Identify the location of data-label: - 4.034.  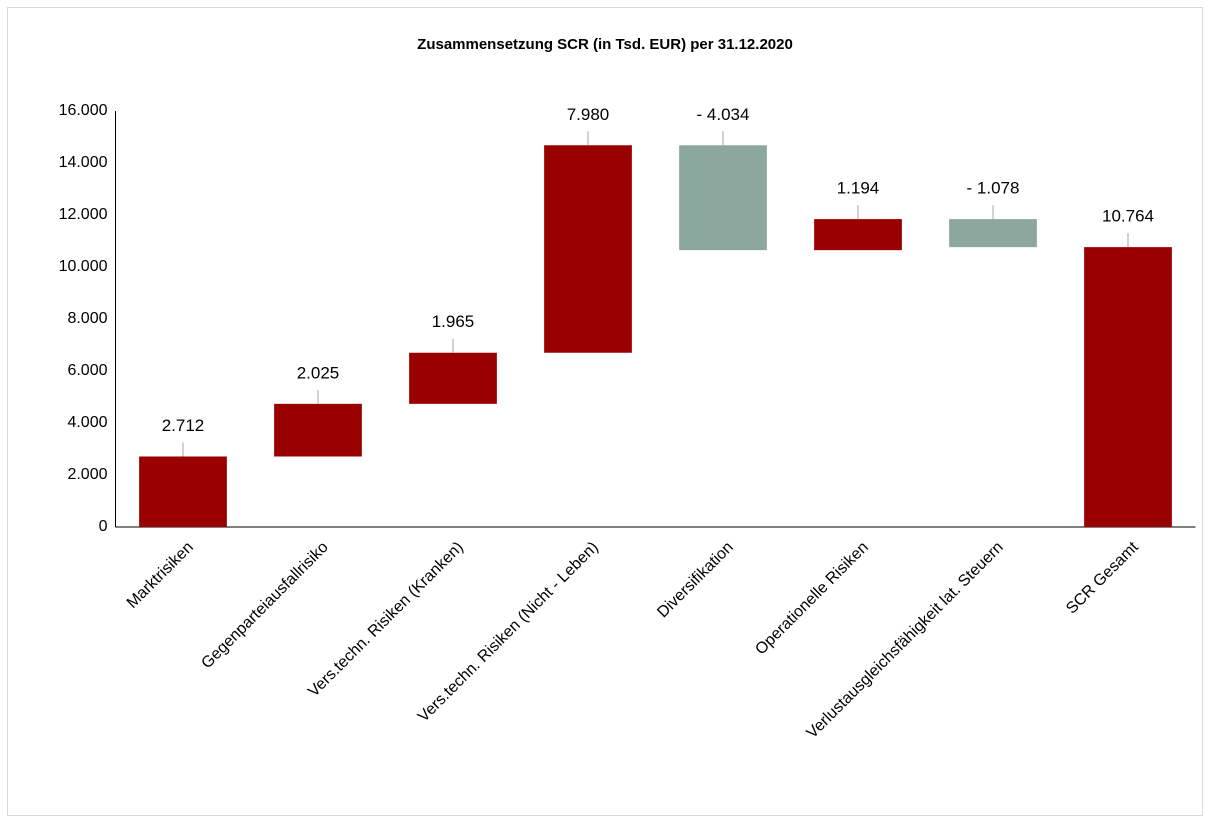
(723, 114).